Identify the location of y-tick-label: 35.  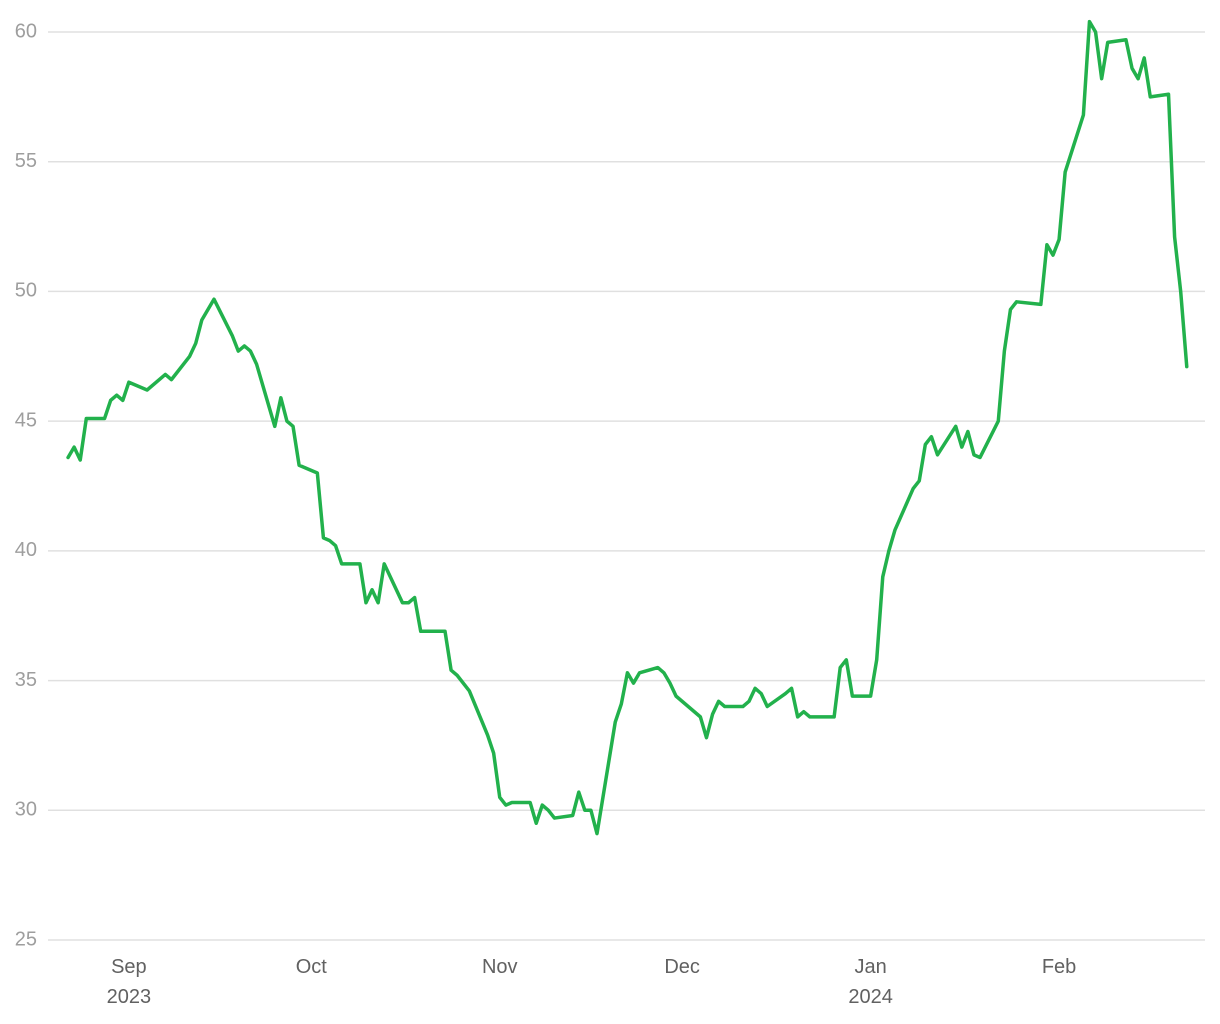
(26, 680).